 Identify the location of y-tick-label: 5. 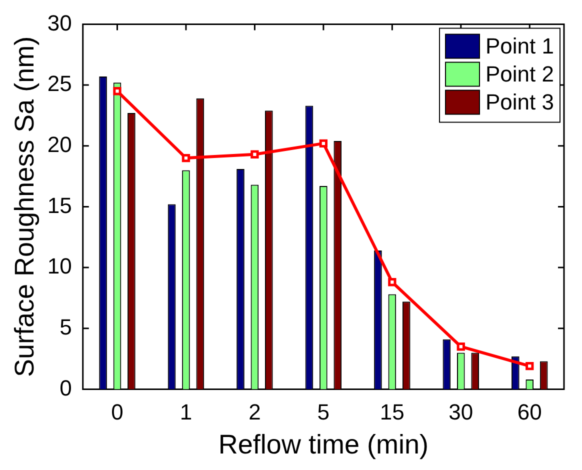
(66, 327).